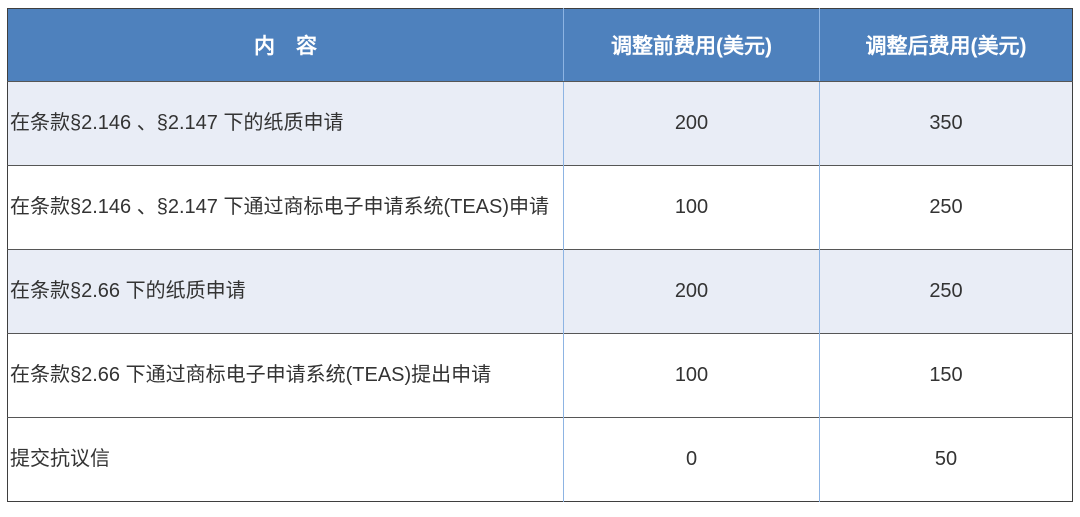 The width and height of the screenshot is (1080, 517). What do you see at coordinates (285, 459) in the screenshot?
I see `row-content-cell: 提交抗议信` at bounding box center [285, 459].